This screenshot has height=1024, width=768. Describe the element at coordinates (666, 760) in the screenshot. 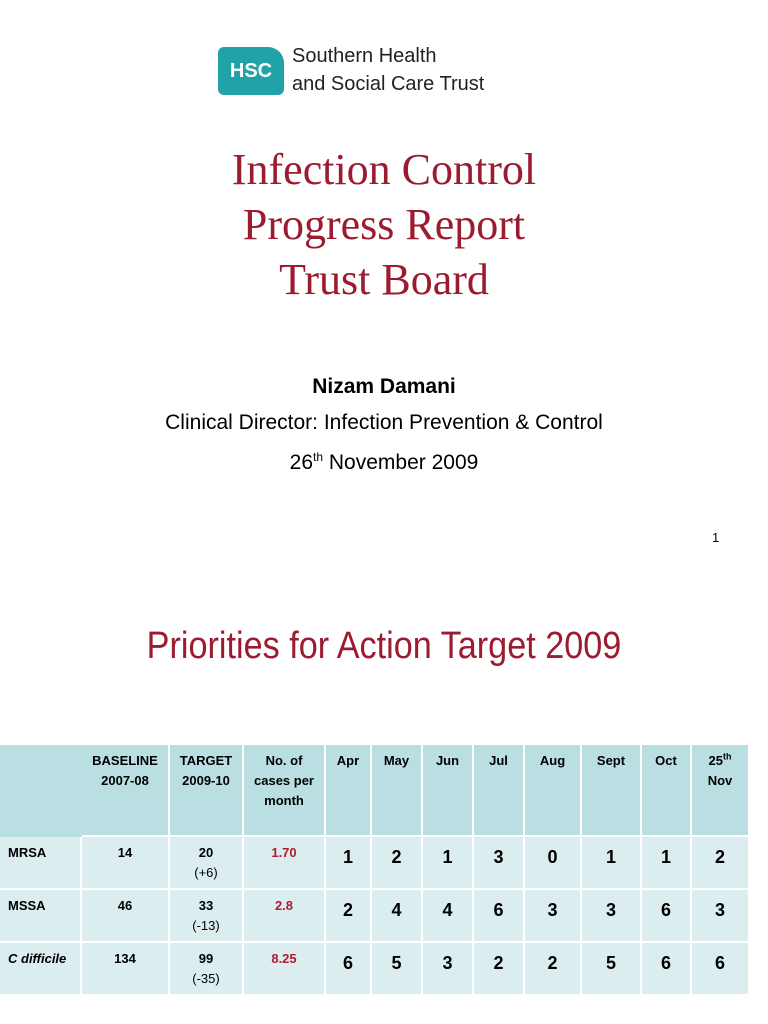

I see `column-header: Oct` at that location.